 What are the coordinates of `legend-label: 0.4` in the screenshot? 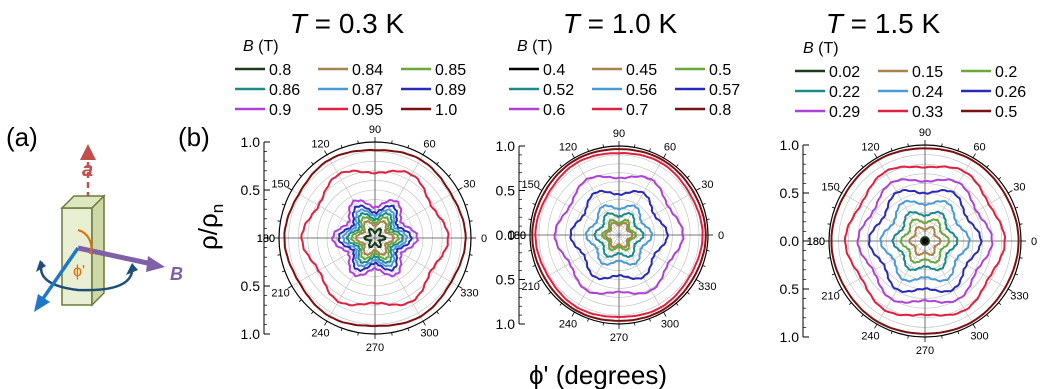 It's located at (554, 70).